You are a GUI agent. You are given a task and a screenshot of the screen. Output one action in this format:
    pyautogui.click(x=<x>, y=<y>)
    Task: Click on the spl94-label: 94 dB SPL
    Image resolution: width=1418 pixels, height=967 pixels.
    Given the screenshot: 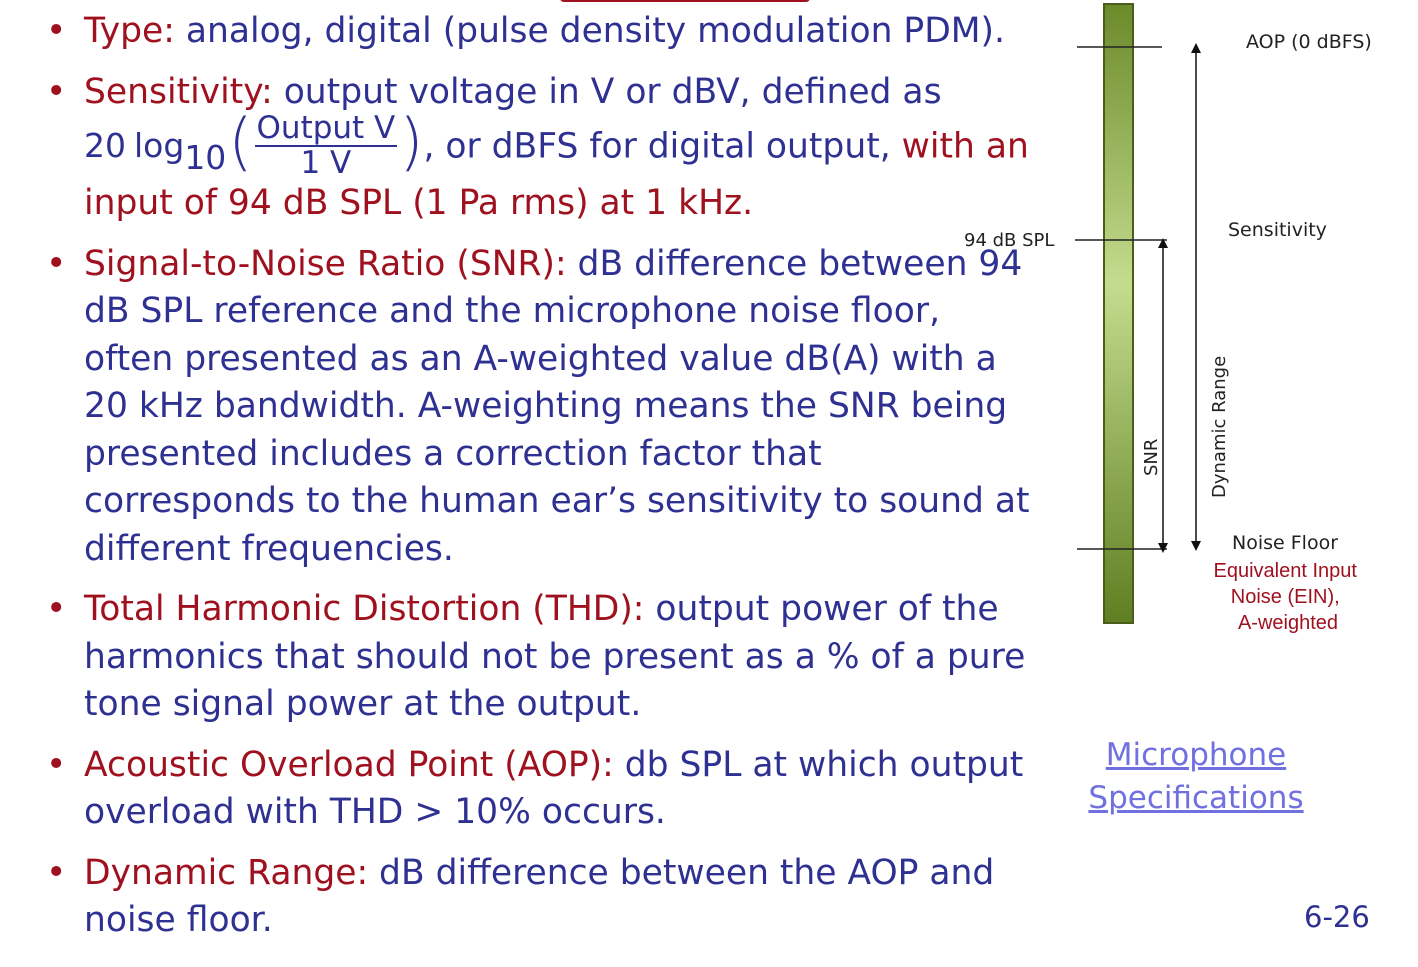 What is the action you would take?
    pyautogui.click(x=1009, y=240)
    